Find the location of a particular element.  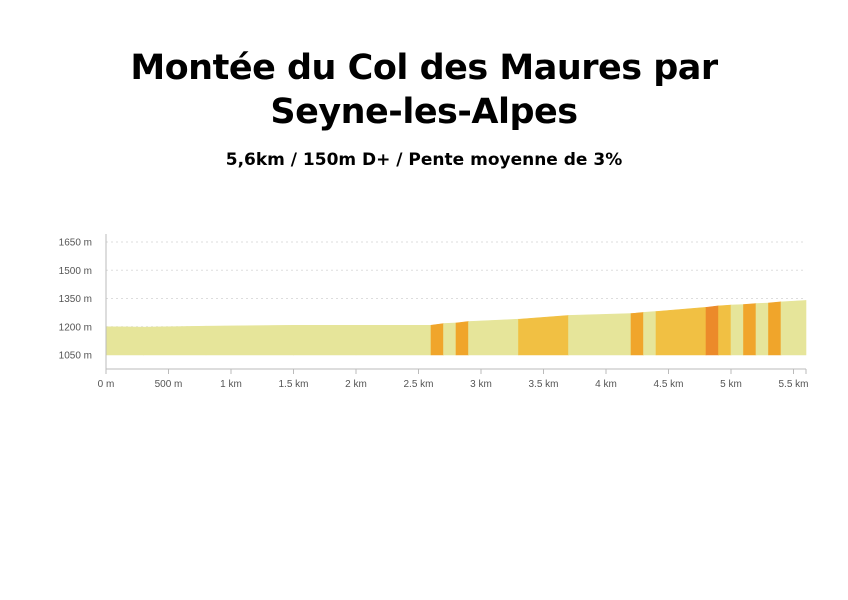

x-tick-label: 4 km is located at coordinates (606, 384).